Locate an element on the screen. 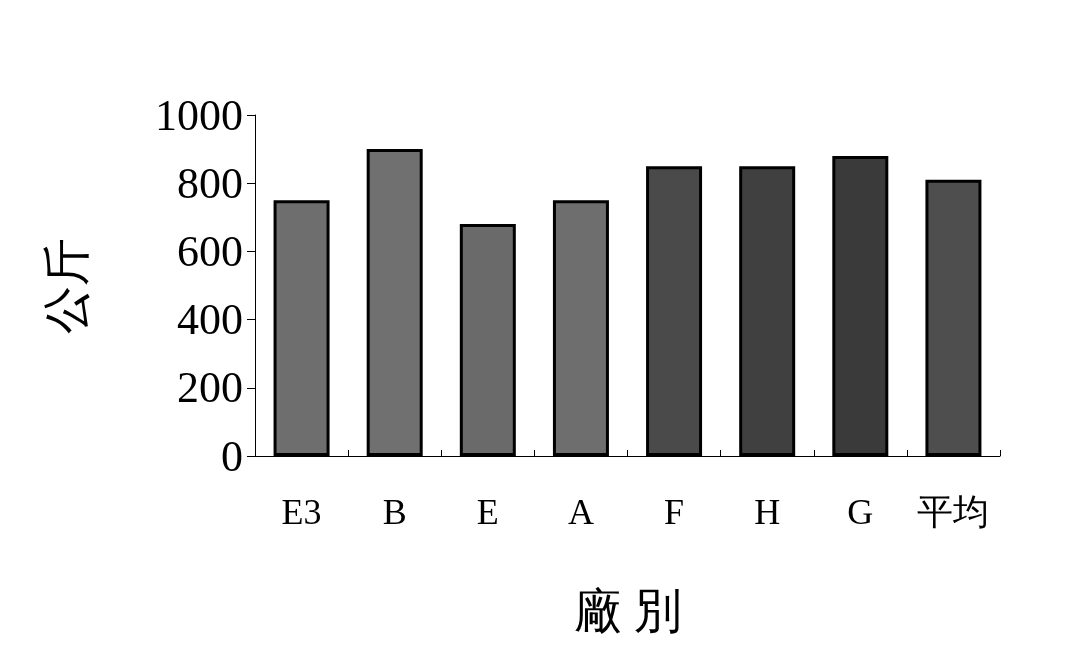  x-tick-label: B is located at coordinates (394, 512).